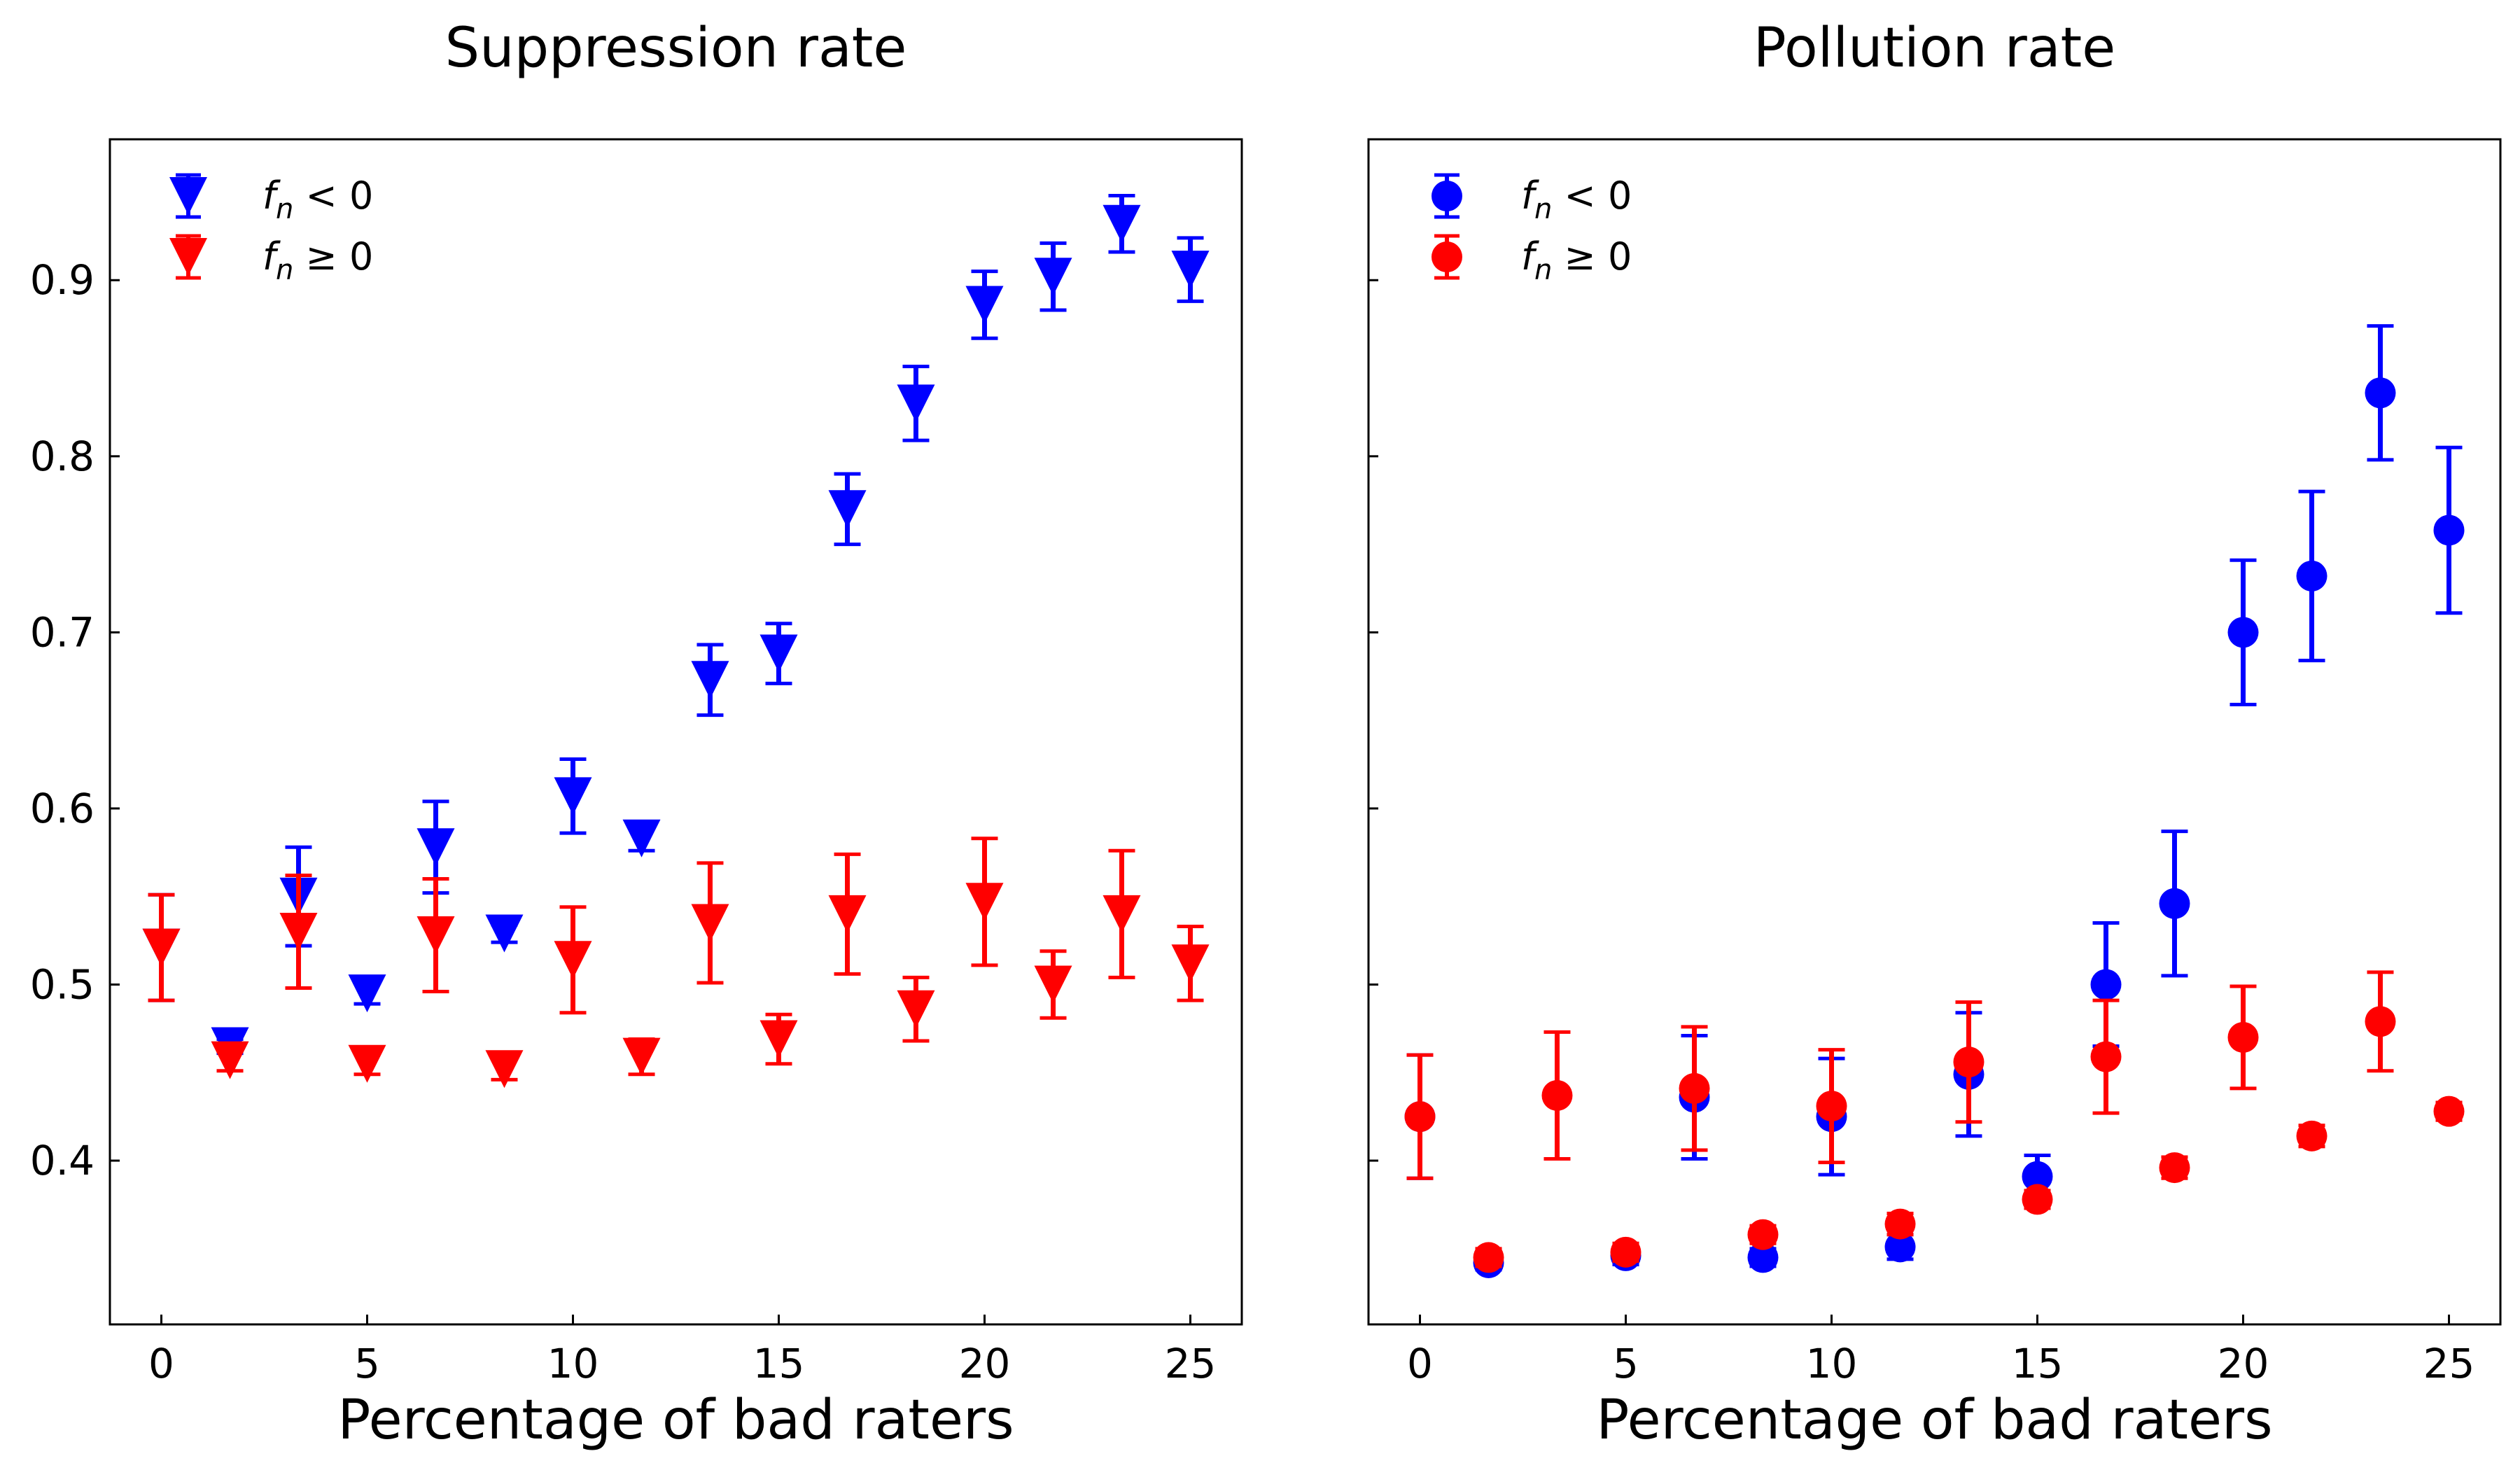 This screenshot has height=1470, width=2520. What do you see at coordinates (62, 456) in the screenshot?
I see `y-tick-label: 0.8` at bounding box center [62, 456].